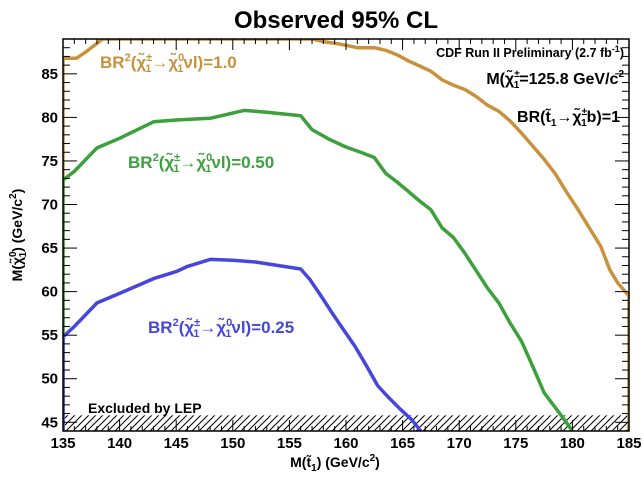 This screenshot has height=479, width=644. What do you see at coordinates (402, 443) in the screenshot?
I see `x-tick-label: 165` at bounding box center [402, 443].